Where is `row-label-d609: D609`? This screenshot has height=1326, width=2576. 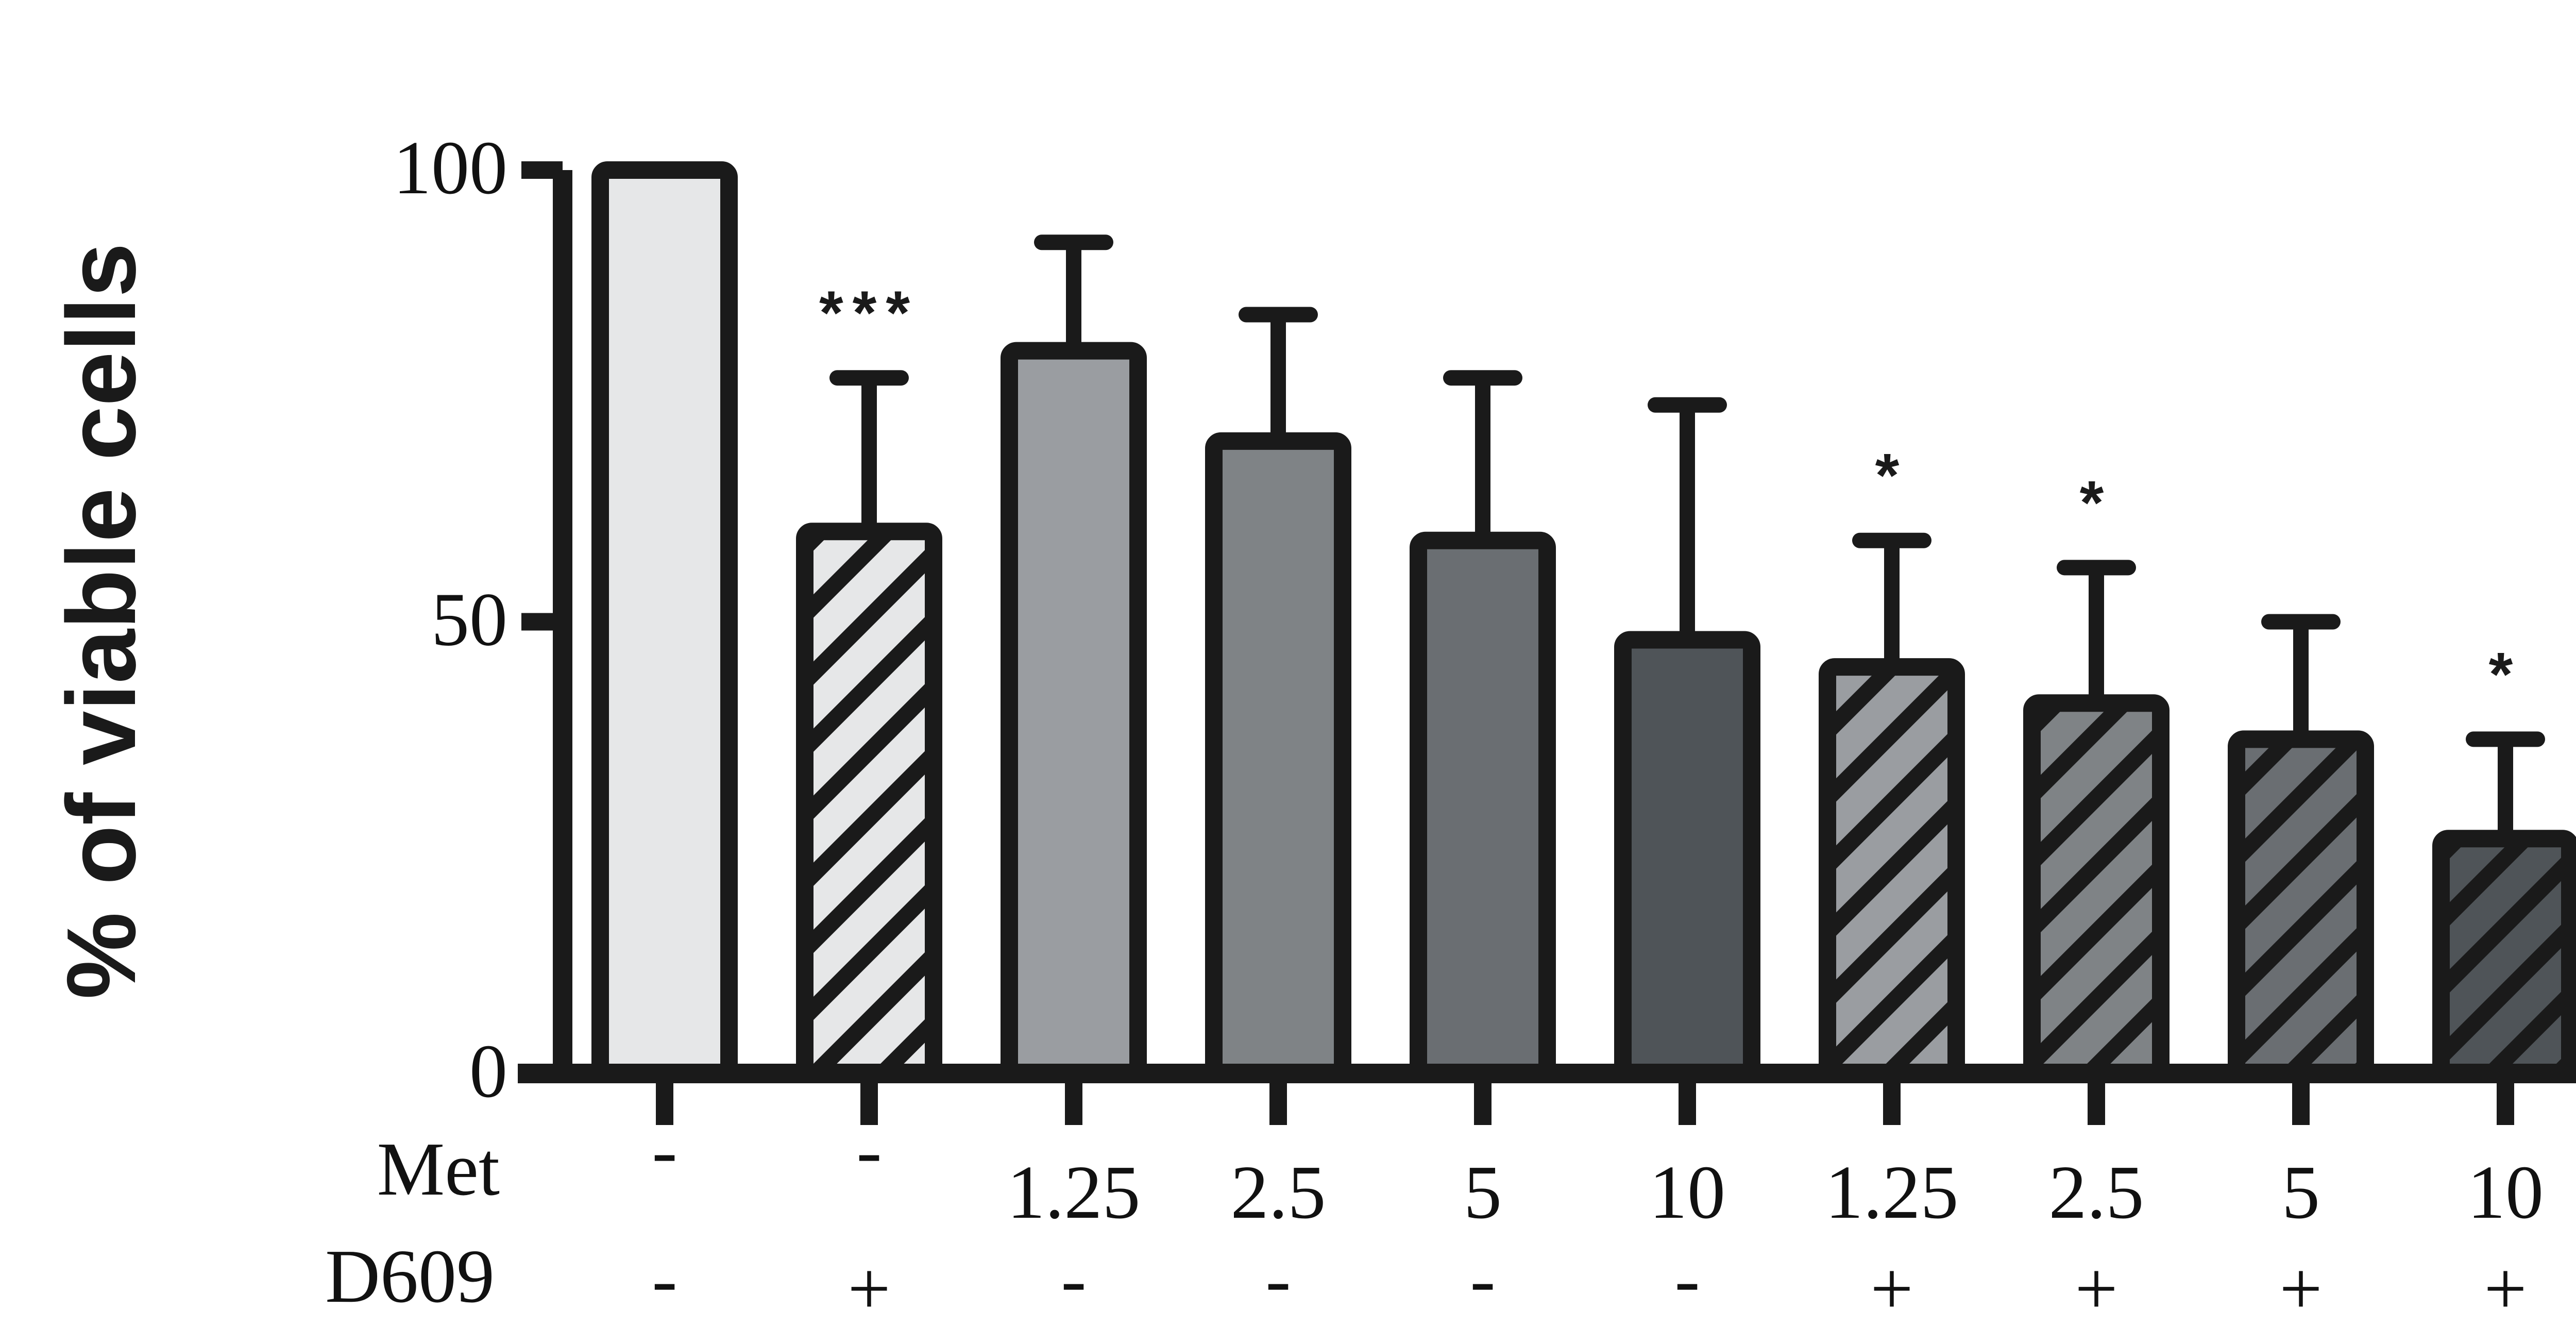
row-label-d609: D609 is located at coordinates (410, 1276).